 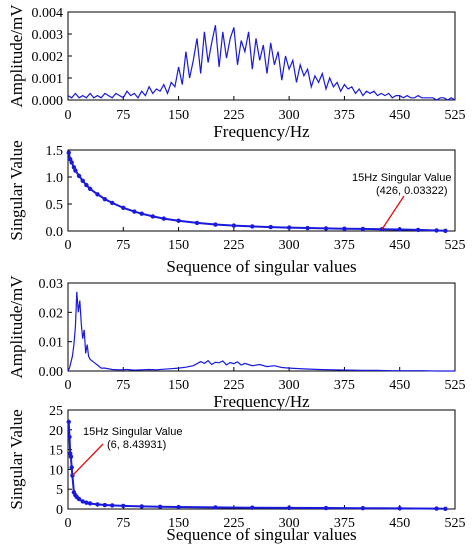 I want to click on y-tick-label: 1.0, so click(x=55, y=178).